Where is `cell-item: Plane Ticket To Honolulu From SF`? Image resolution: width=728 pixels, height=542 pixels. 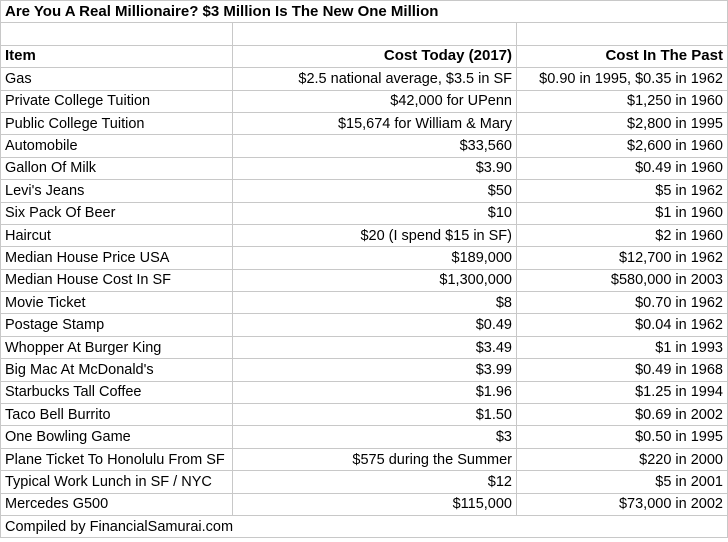
cell-item: Plane Ticket To Honolulu From SF is located at coordinates (116, 459).